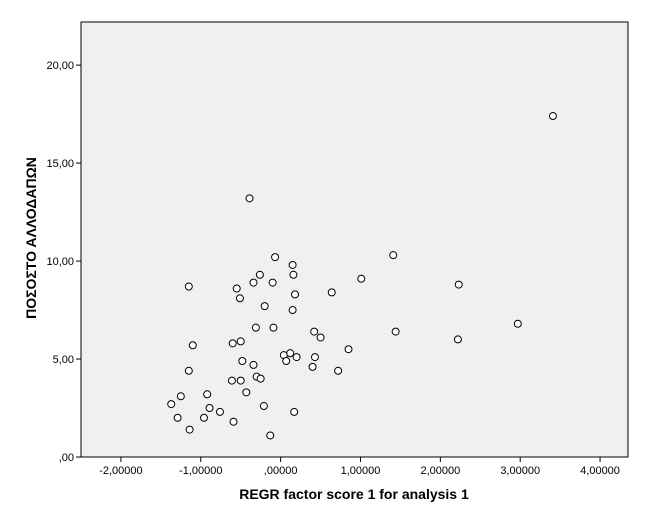 This screenshot has width=645, height=515. What do you see at coordinates (31, 238) in the screenshot?
I see `y-axis-title: ΠΟΣΟΣΤΟ ΑΛΛΟΔΑΠΩΝ` at bounding box center [31, 238].